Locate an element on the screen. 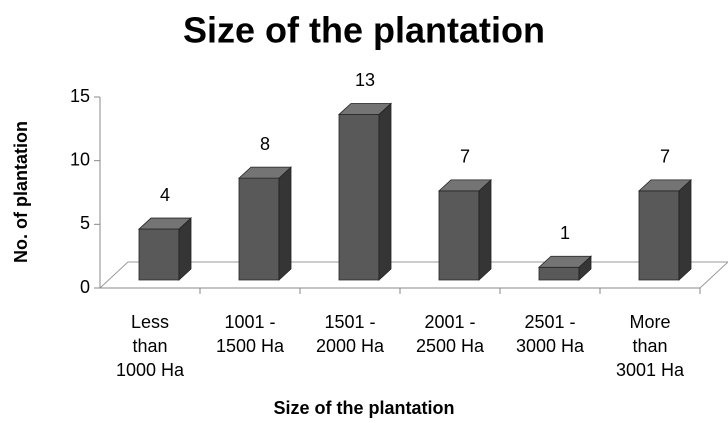  y-tick-label: 0 is located at coordinates (85, 287).